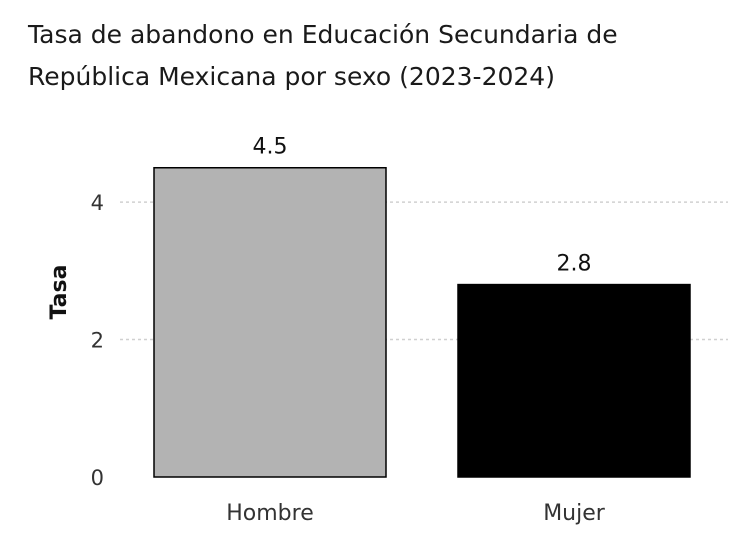  What do you see at coordinates (97, 203) in the screenshot?
I see `y-tick-label: 4` at bounding box center [97, 203].